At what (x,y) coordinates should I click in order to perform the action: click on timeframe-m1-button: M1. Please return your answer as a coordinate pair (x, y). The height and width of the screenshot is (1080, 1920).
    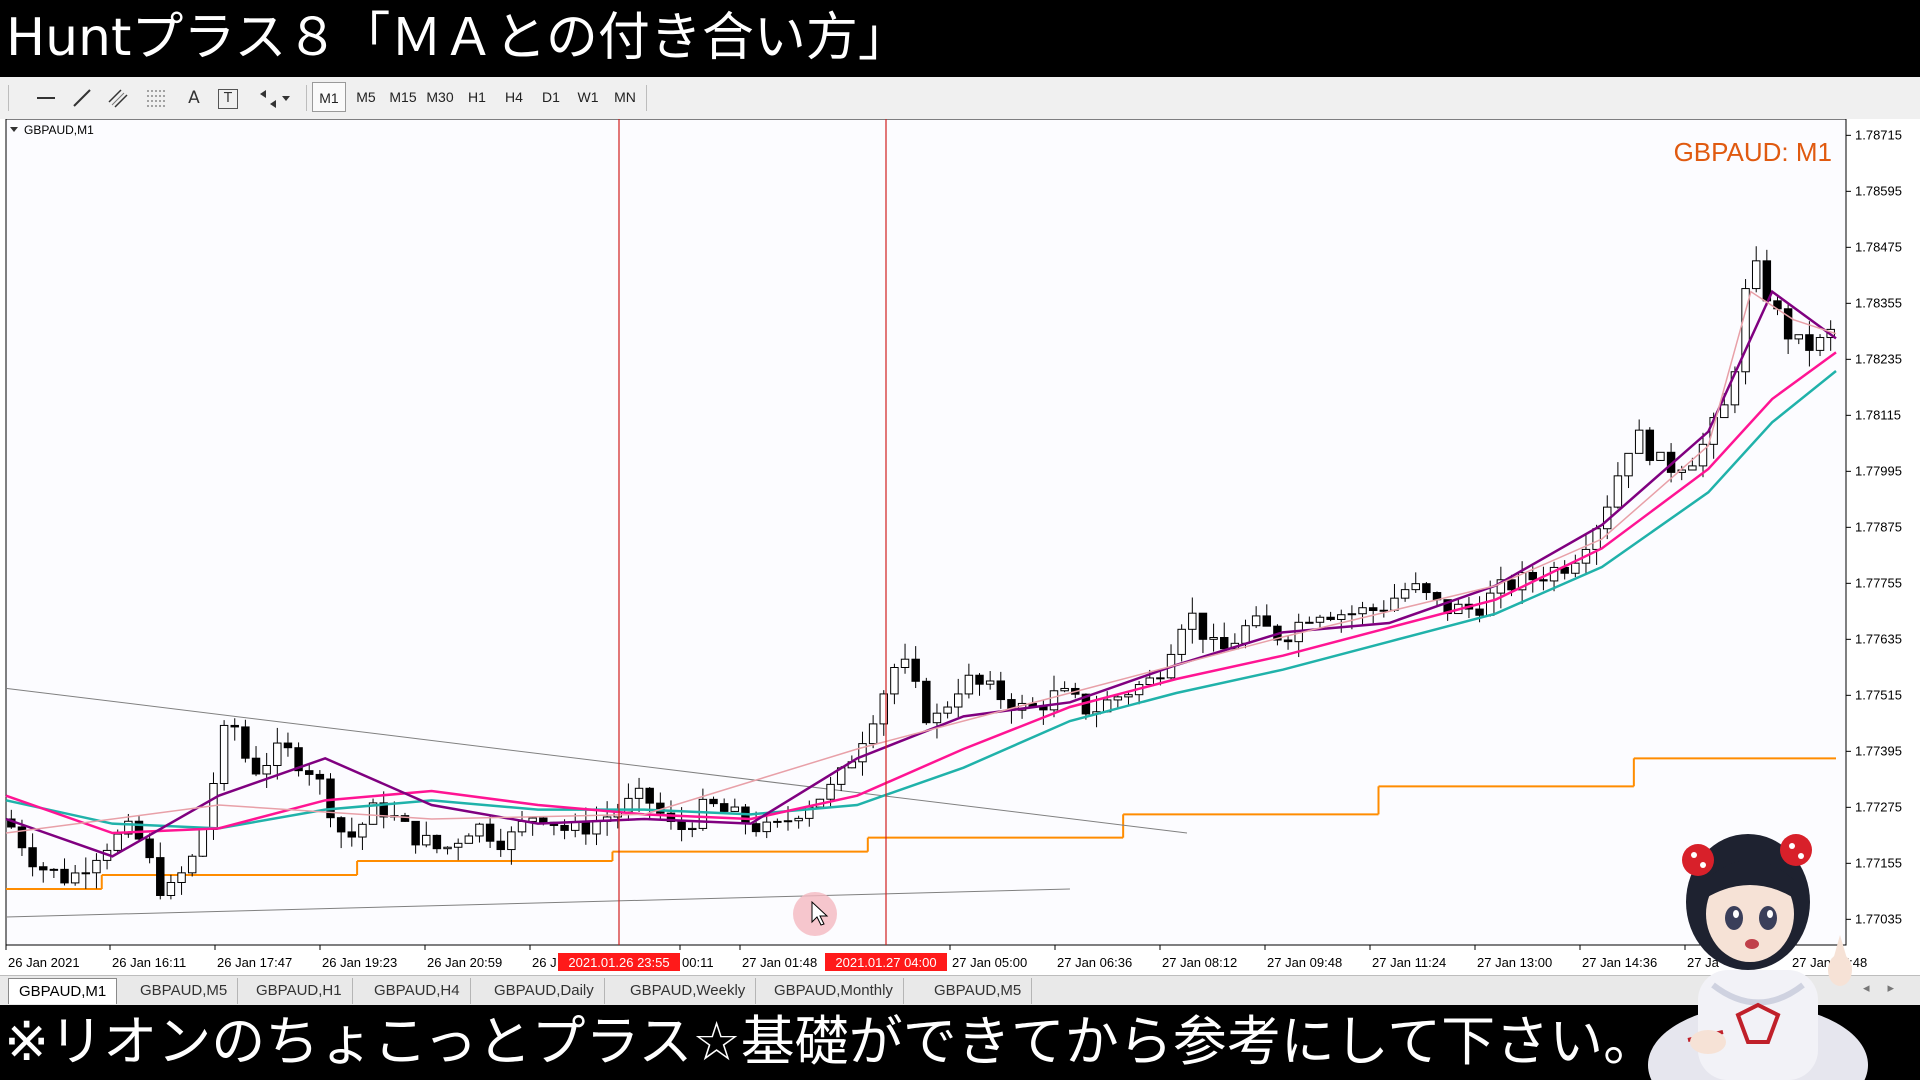
    Looking at the image, I should click on (329, 97).